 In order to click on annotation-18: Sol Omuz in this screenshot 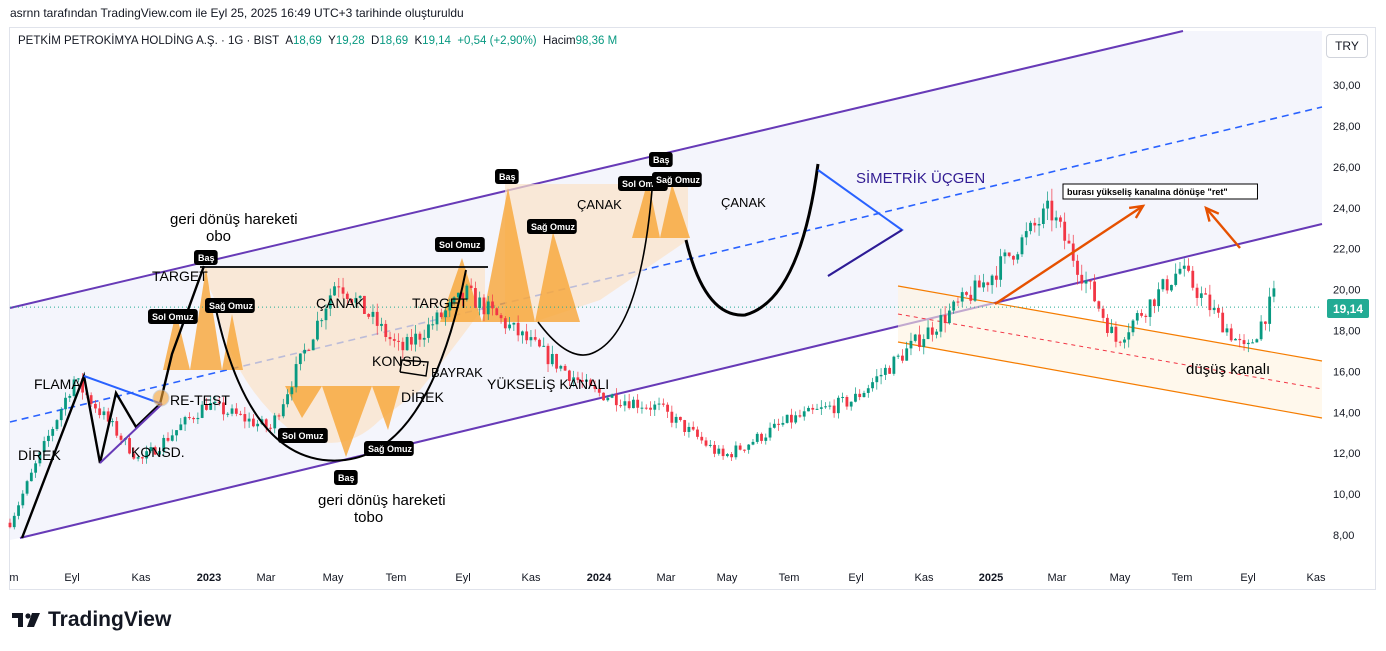, I will do `click(460, 244)`.